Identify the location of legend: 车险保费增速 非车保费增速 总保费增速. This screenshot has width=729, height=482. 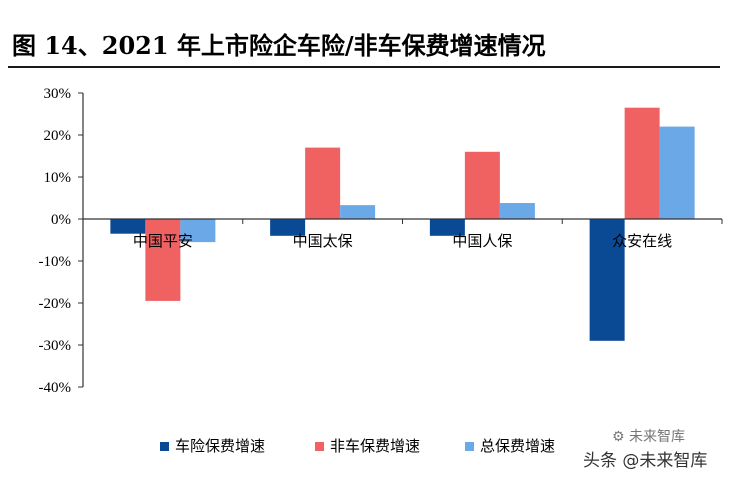
(357, 446).